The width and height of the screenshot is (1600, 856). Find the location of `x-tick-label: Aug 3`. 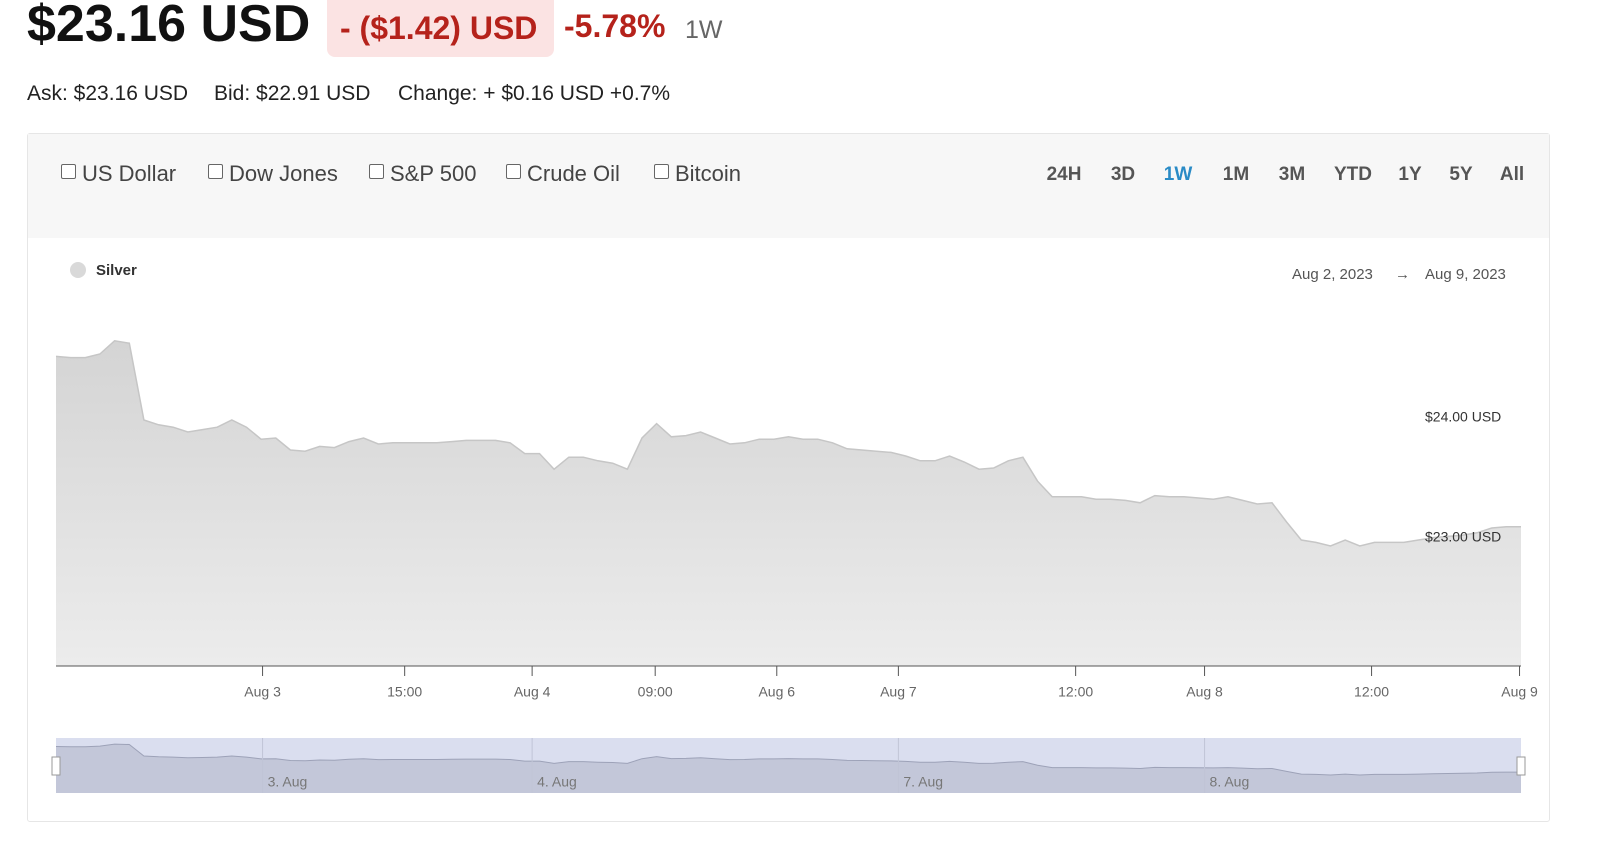

x-tick-label: Aug 3 is located at coordinates (262, 692).